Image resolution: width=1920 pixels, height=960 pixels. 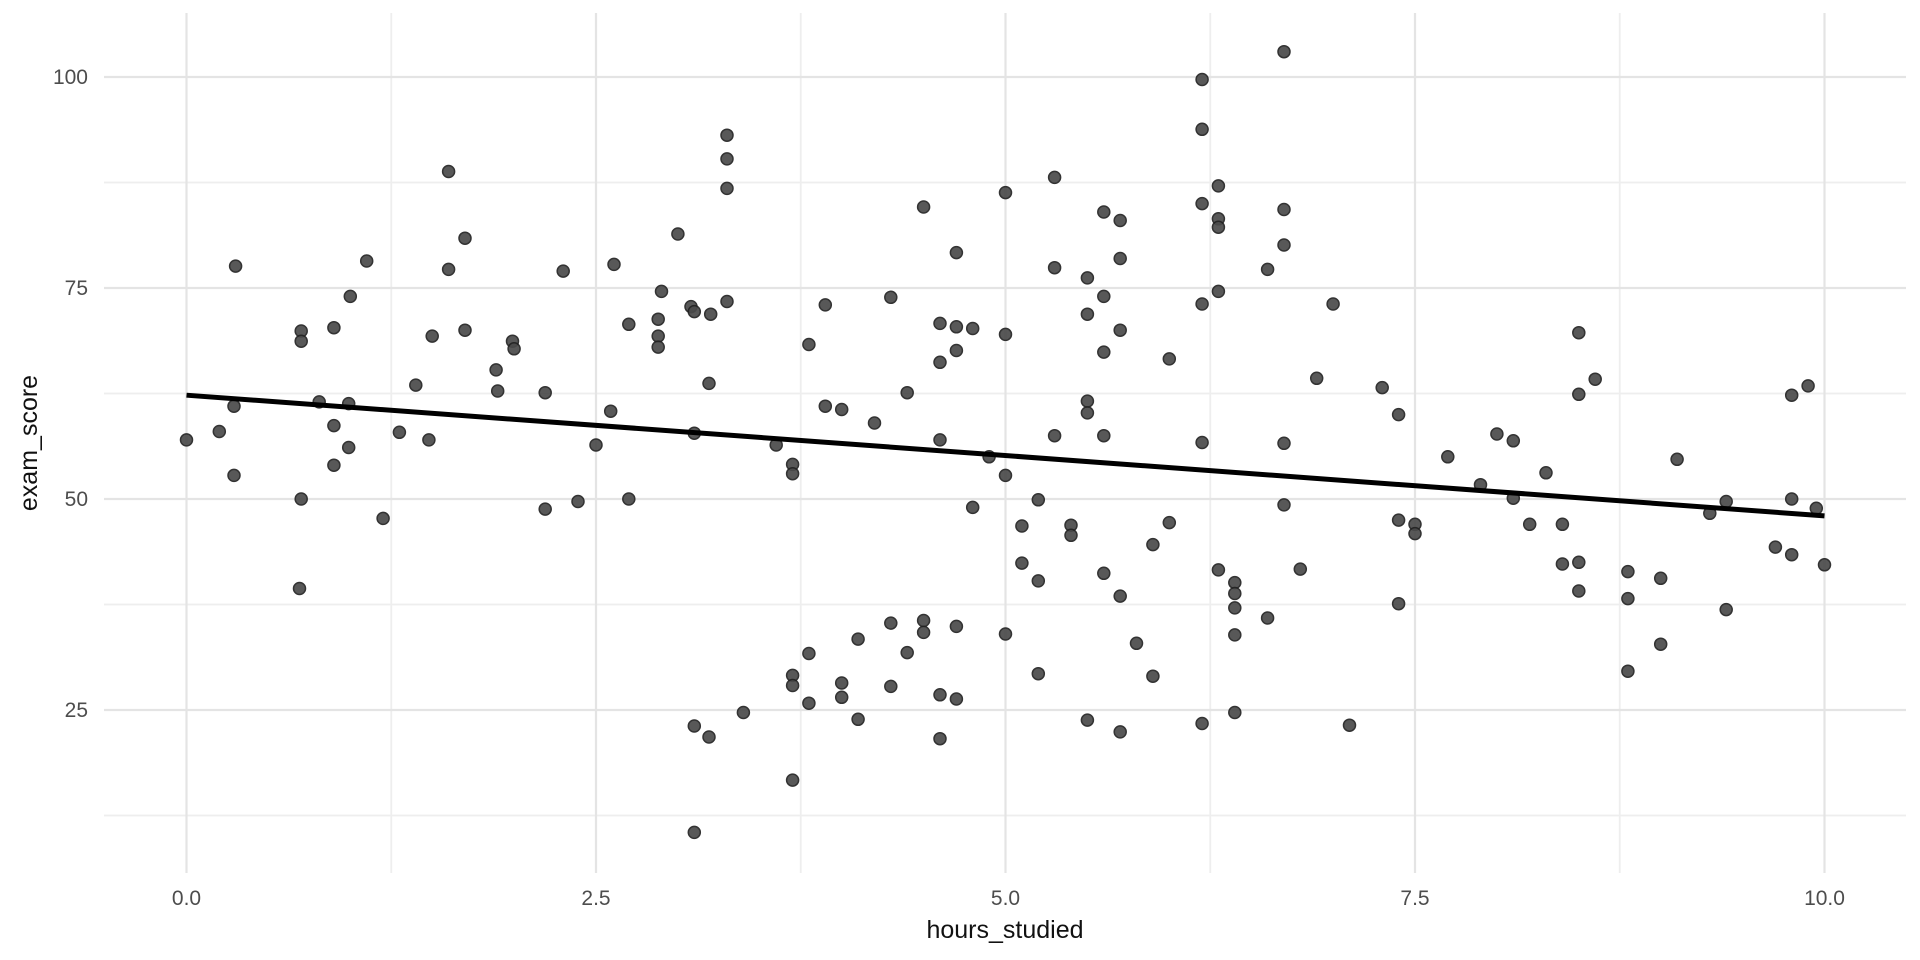 What do you see at coordinates (1824, 898) in the screenshot?
I see `x-tick-label: 10.0` at bounding box center [1824, 898].